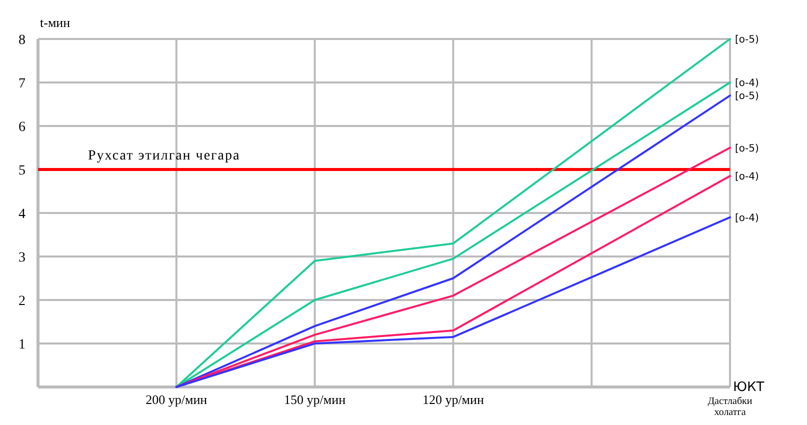 This screenshot has height=425, width=807. I want to click on y-tick-label: 2, so click(22, 301).